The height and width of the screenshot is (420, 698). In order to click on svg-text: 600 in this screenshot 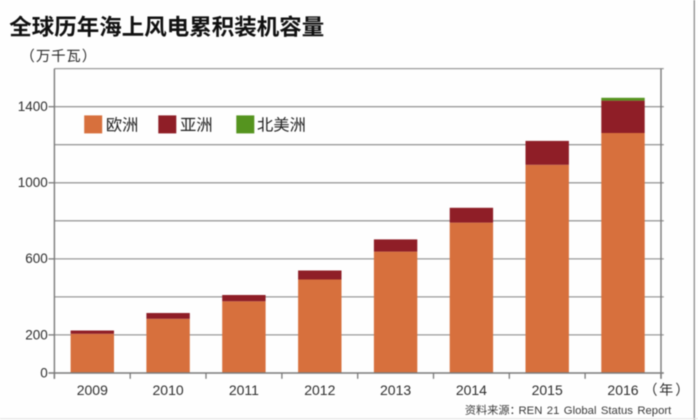, I will do `click(36, 258)`.